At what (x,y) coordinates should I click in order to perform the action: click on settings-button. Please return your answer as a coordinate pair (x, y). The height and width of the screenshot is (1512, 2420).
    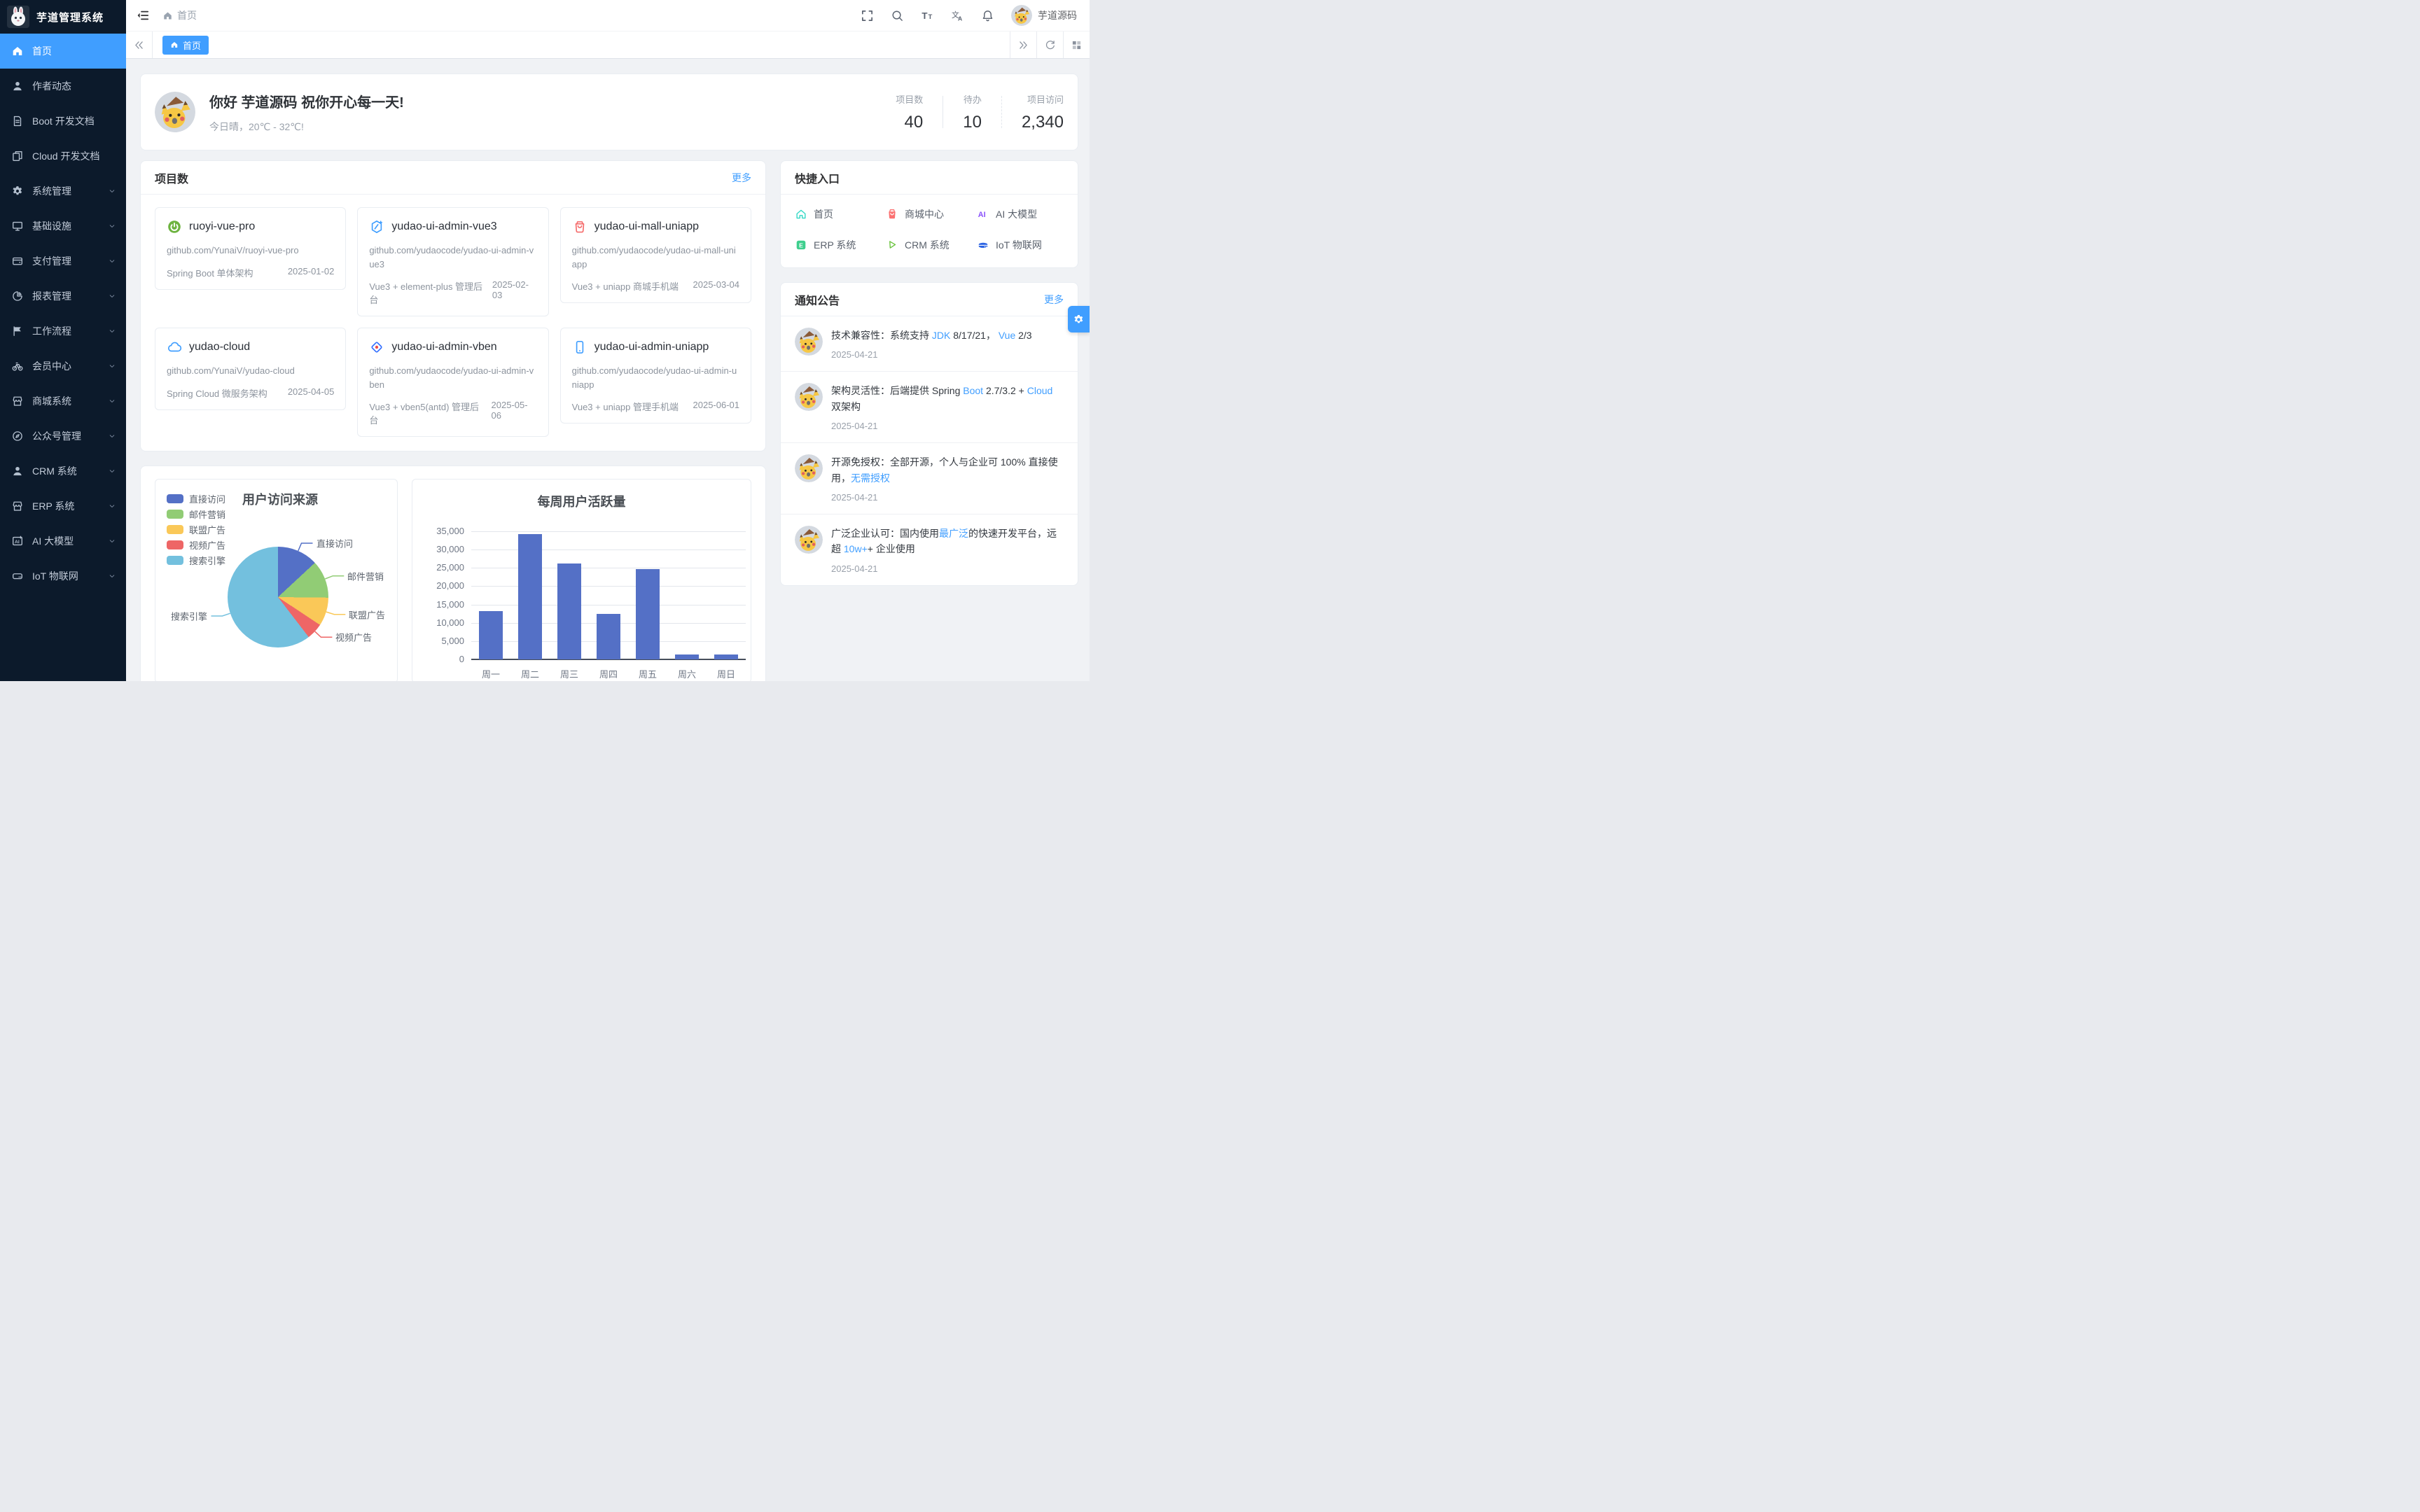
    Looking at the image, I should click on (1079, 319).